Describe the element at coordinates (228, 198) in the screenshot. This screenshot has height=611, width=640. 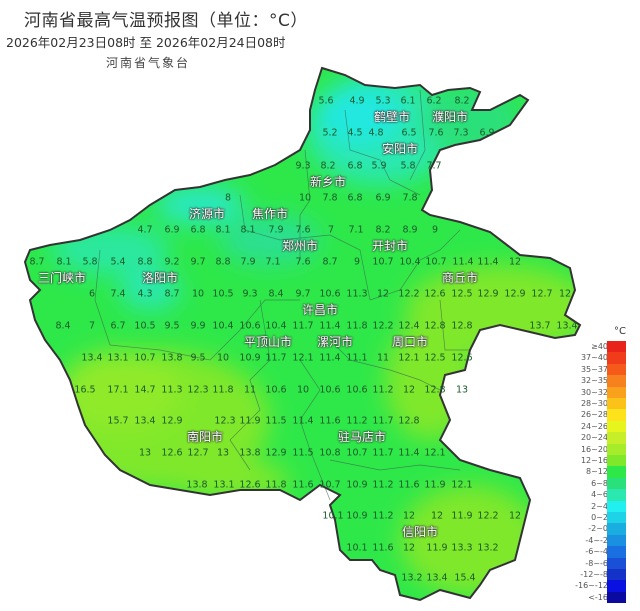
I see `temperature-value: 8` at that location.